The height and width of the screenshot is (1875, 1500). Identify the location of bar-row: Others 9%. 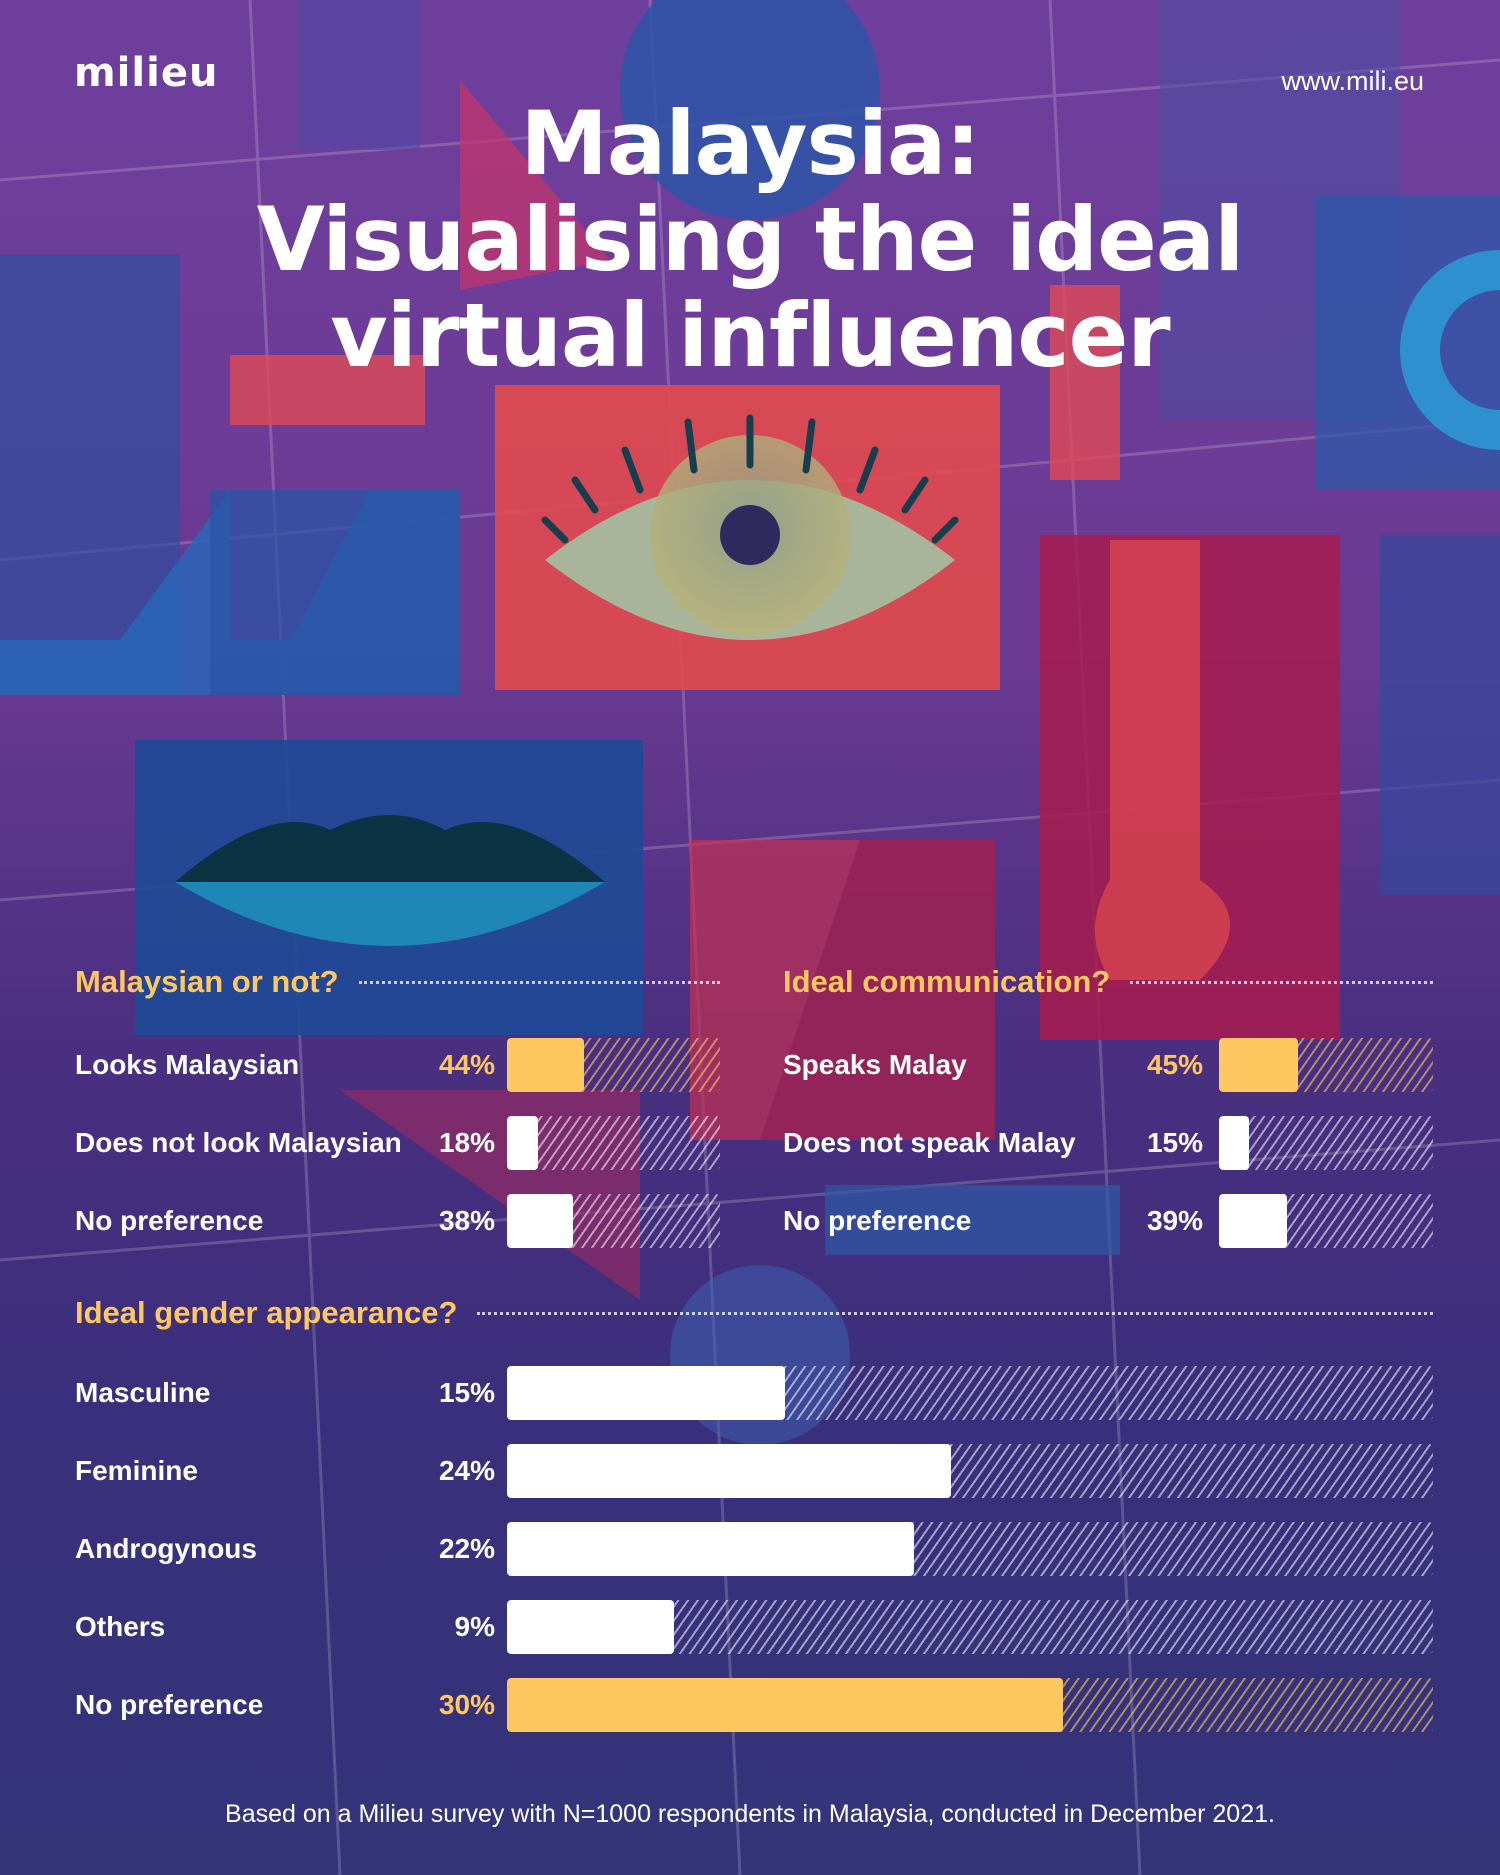
(754, 1627).